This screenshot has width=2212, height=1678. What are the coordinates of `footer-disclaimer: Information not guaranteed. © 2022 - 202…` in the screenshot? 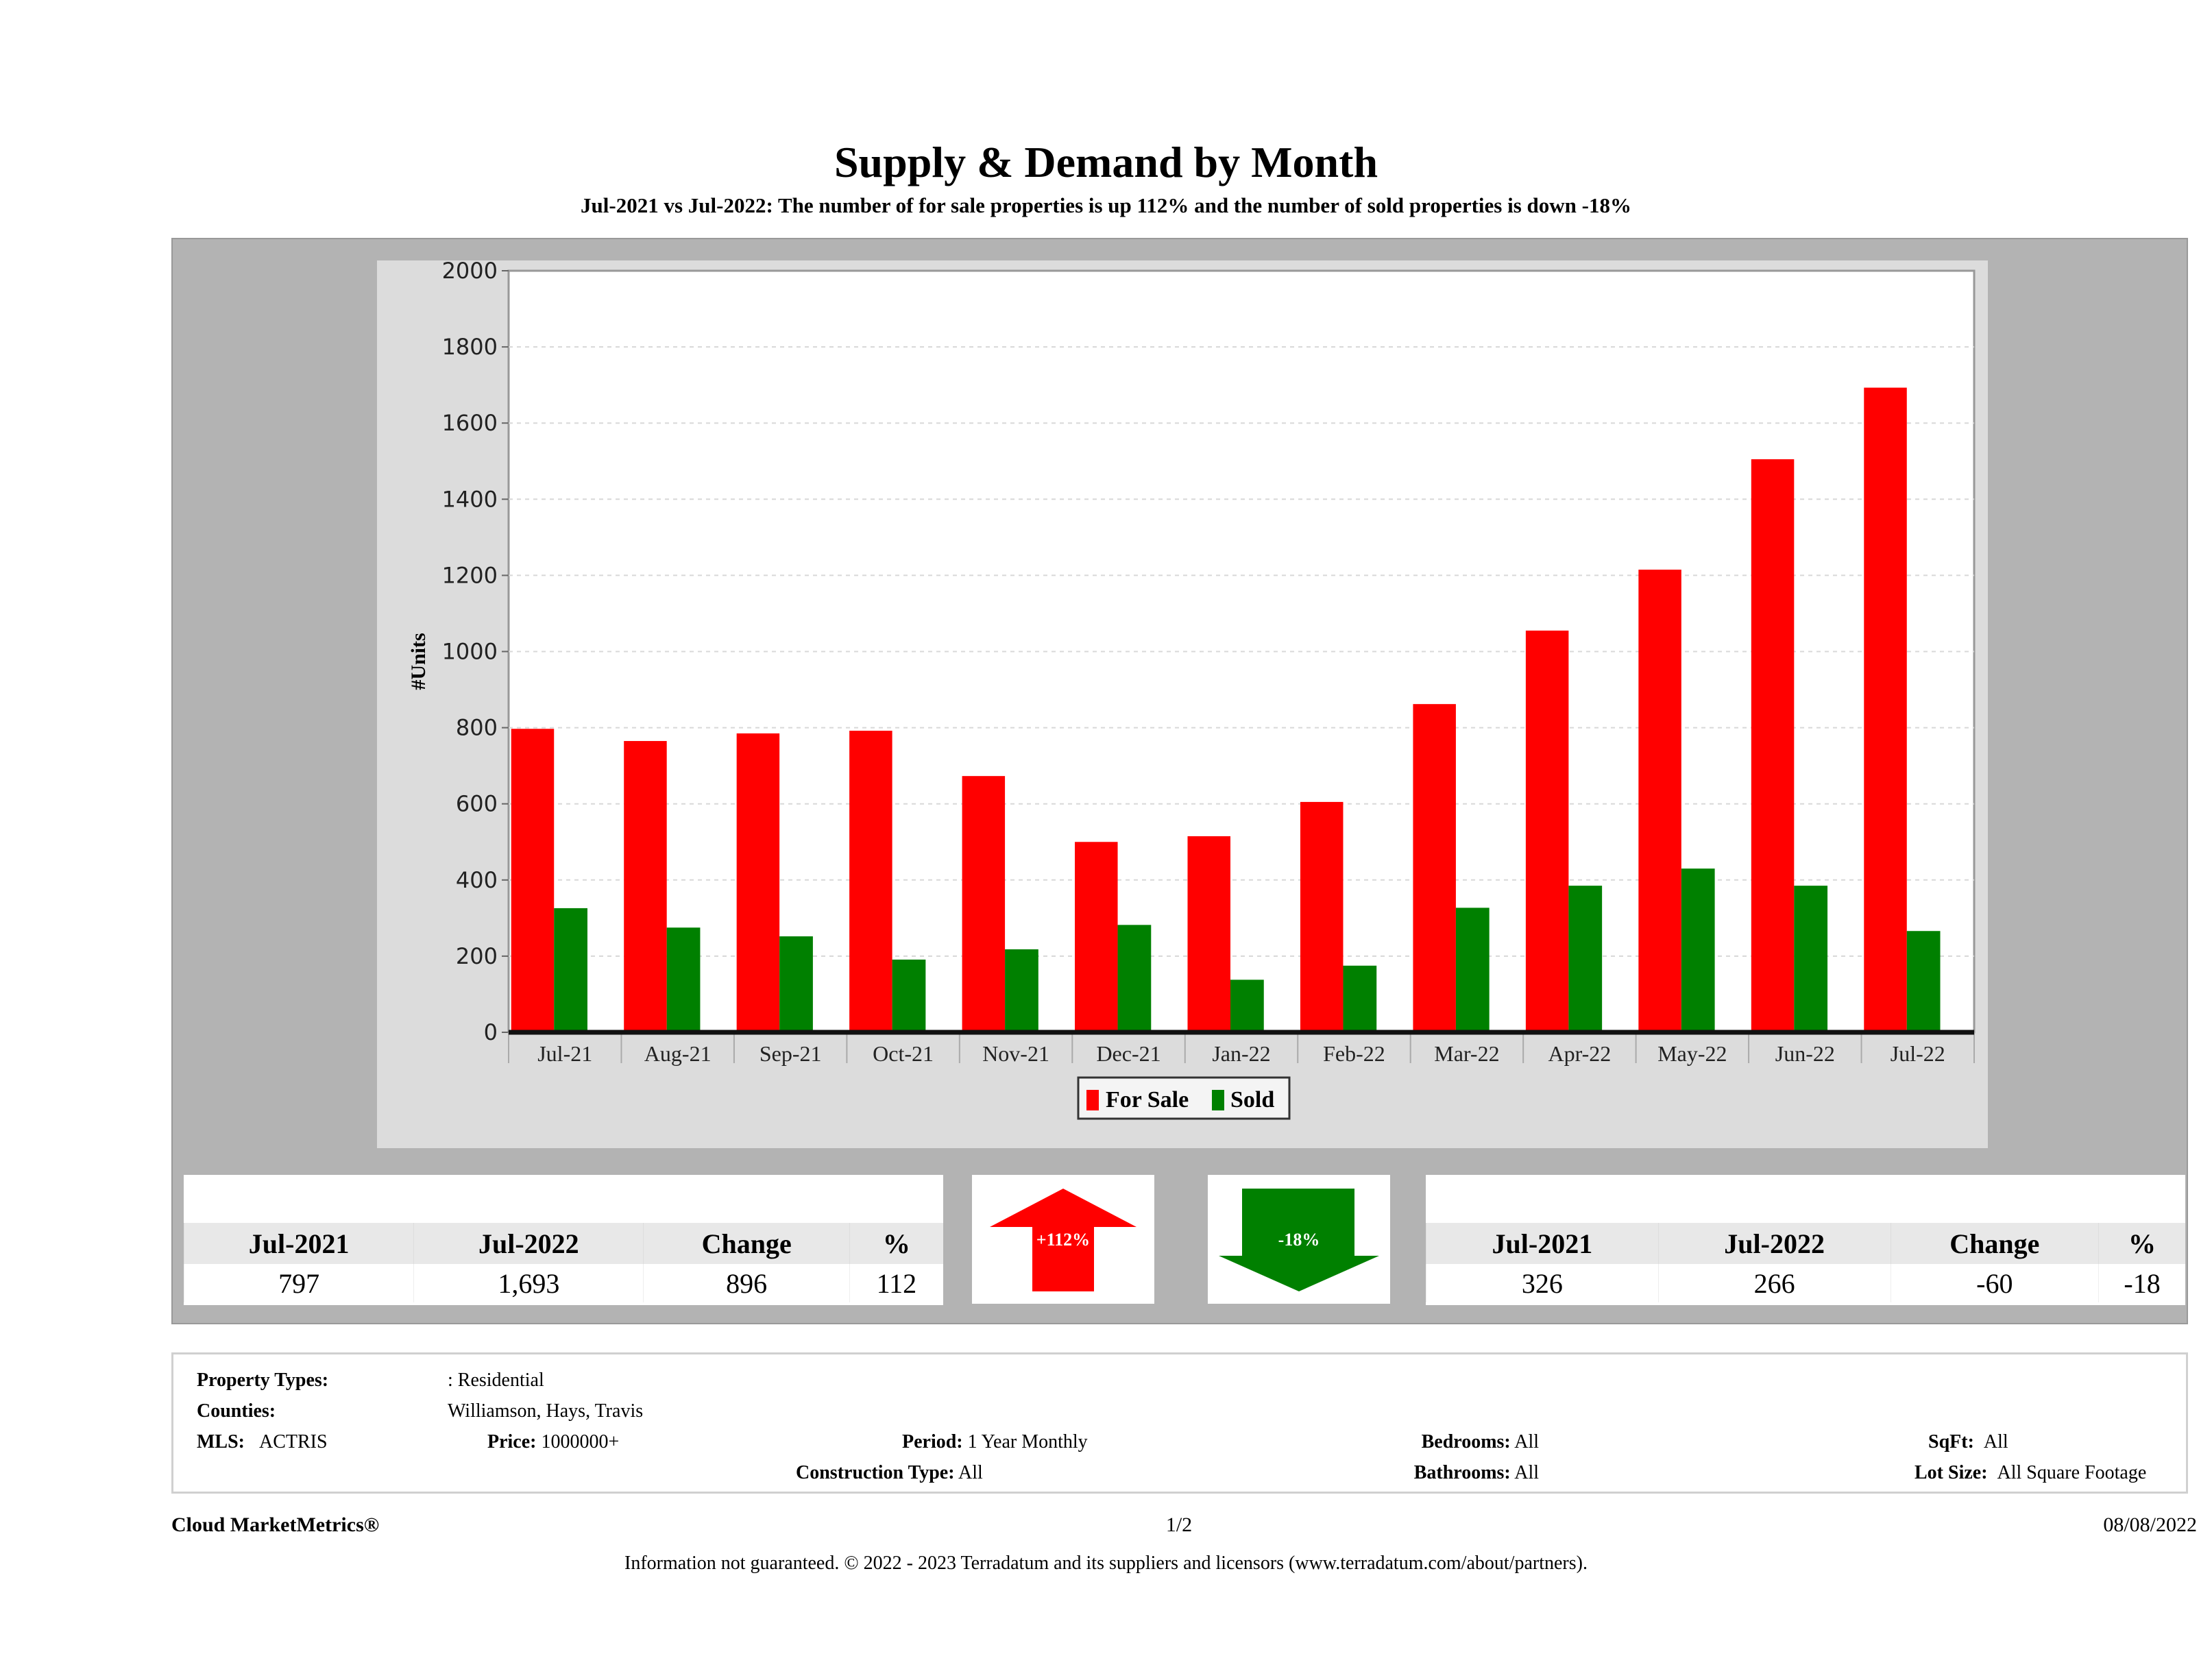 It's located at (1106, 1563).